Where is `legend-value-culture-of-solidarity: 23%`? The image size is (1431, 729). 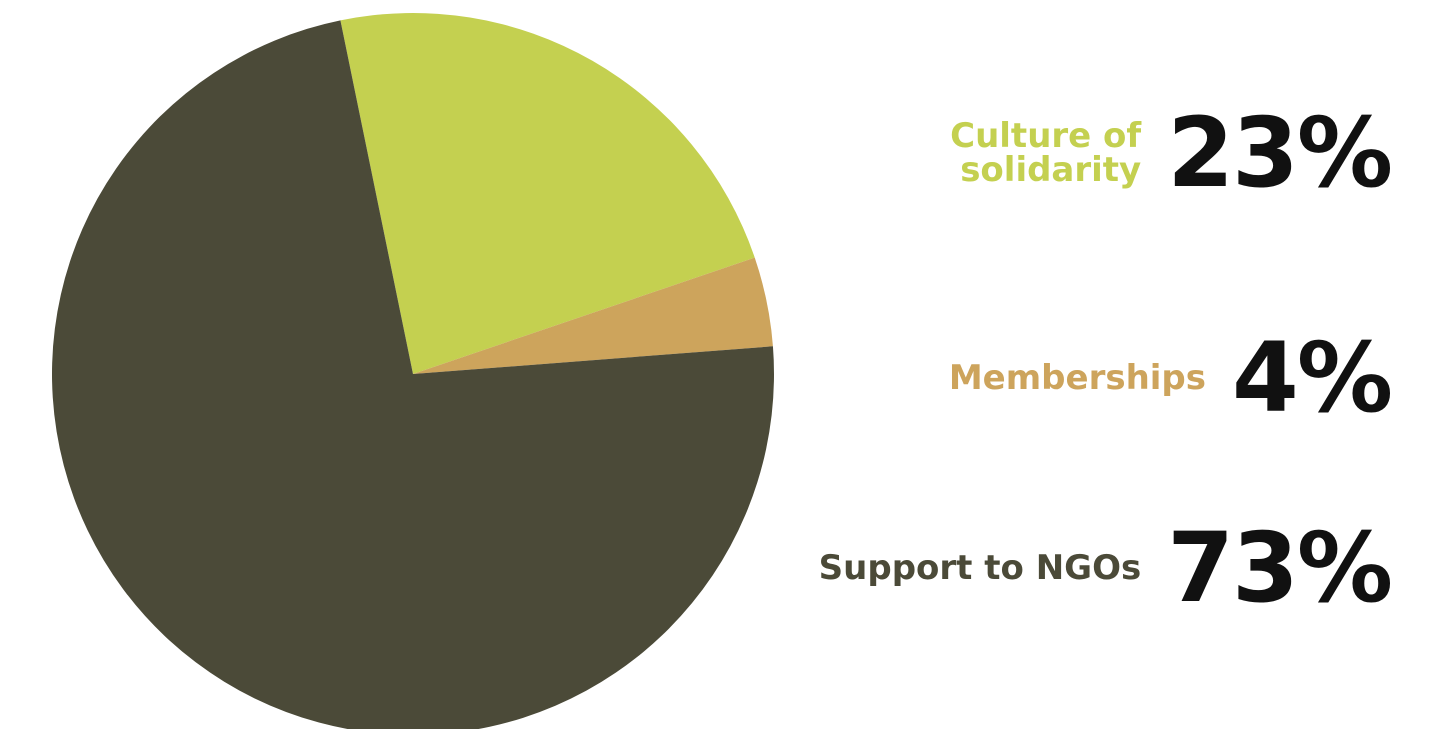
legend-value-culture-of-solidarity: 23% is located at coordinates (1280, 153).